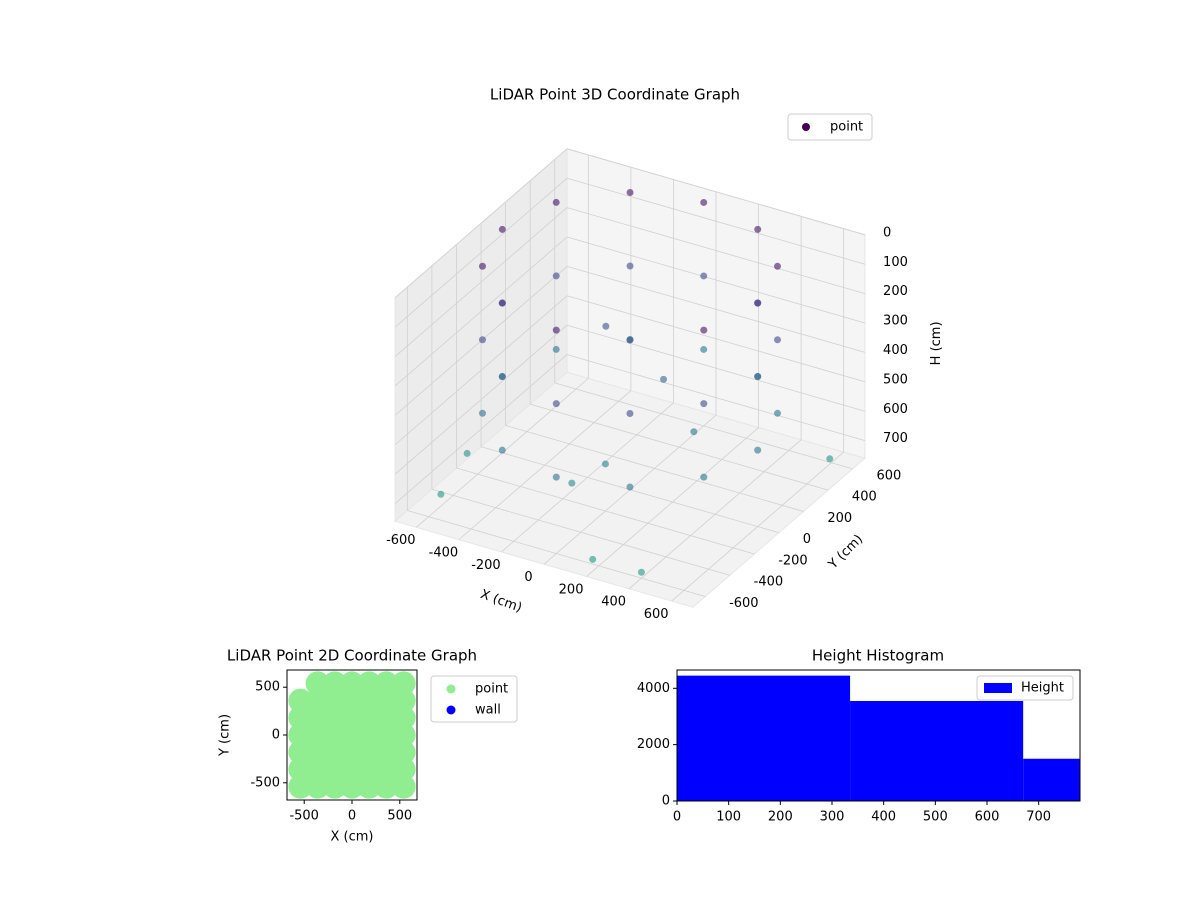 This screenshot has width=1200, height=904. I want to click on plot-points, so click(352, 735).